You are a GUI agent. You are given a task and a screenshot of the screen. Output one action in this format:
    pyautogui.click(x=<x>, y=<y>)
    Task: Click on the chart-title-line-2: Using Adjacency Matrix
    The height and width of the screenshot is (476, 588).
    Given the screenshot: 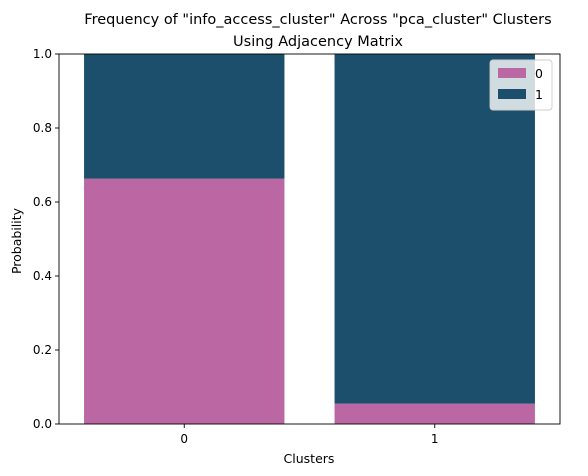 What is the action you would take?
    pyautogui.click(x=318, y=42)
    